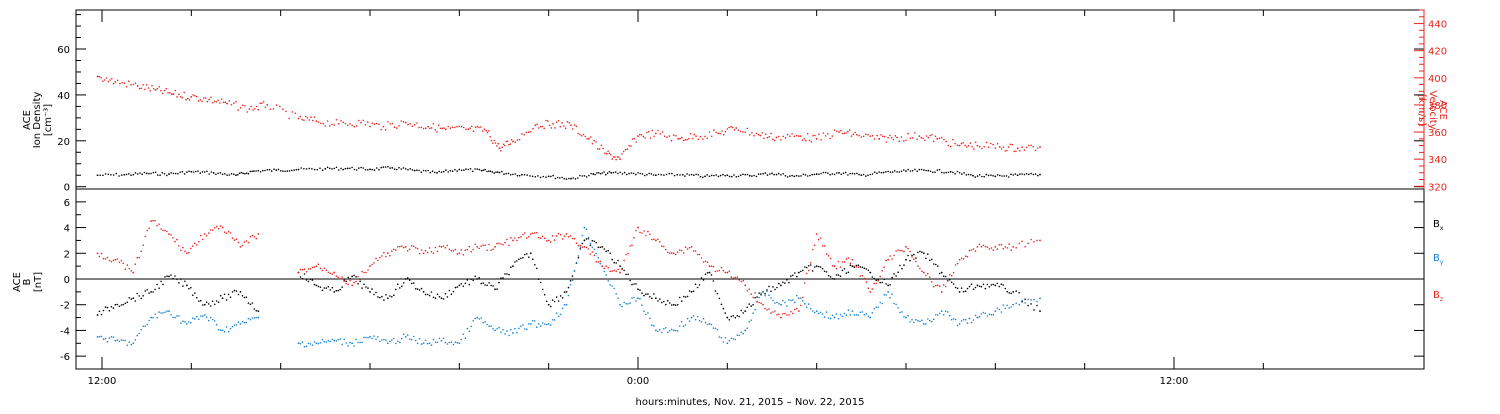 Image resolution: width=1500 pixels, height=414 pixels. I want to click on bfield-ylabel-line2: B, so click(27, 281).